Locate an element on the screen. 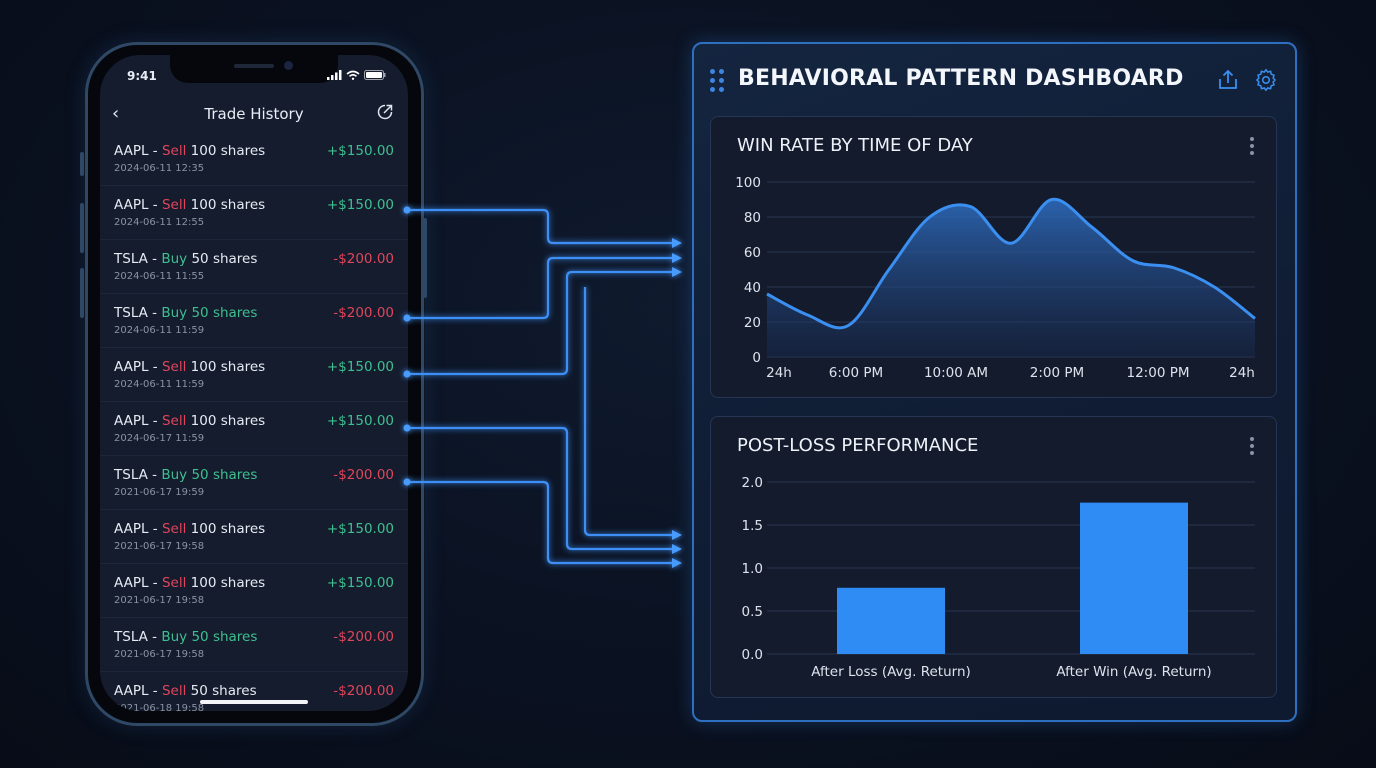  speaker is located at coordinates (254, 66).